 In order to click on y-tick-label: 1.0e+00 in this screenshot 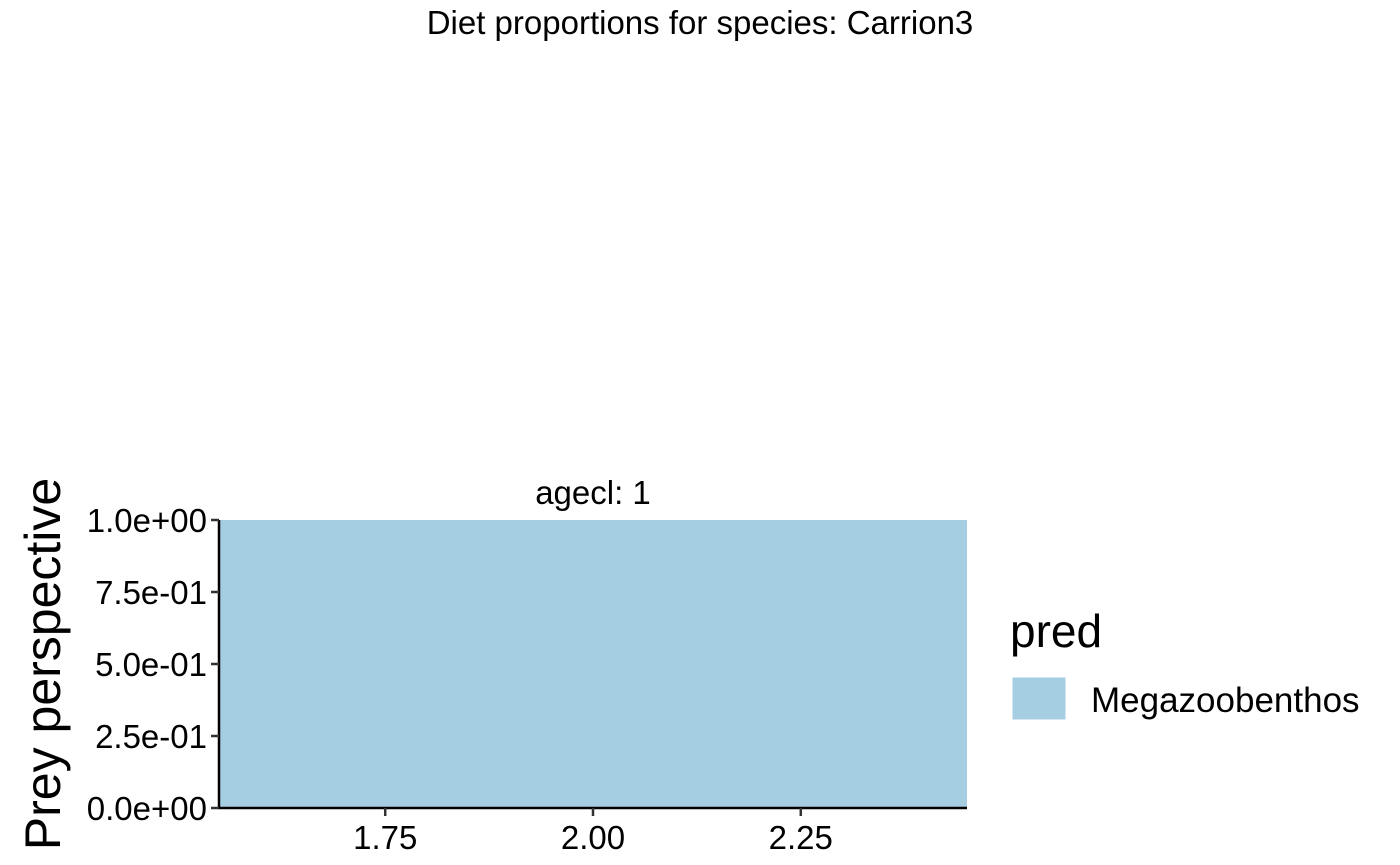, I will do `click(147, 520)`.